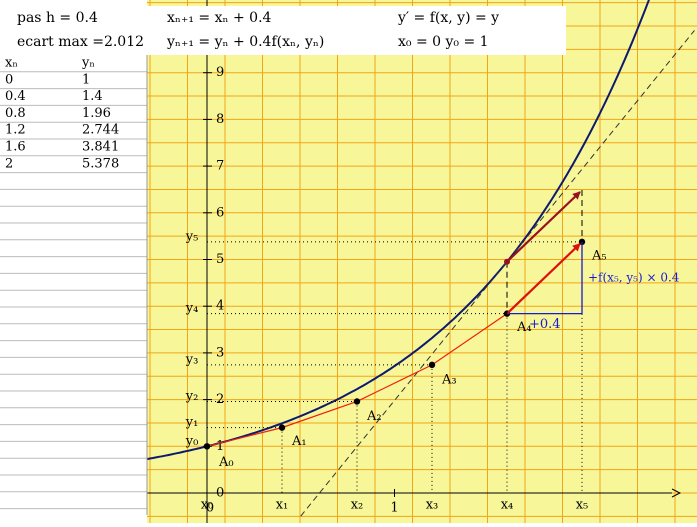 The height and width of the screenshot is (527, 697). Describe the element at coordinates (100, 130) in the screenshot. I see `cell: 2.744` at that location.